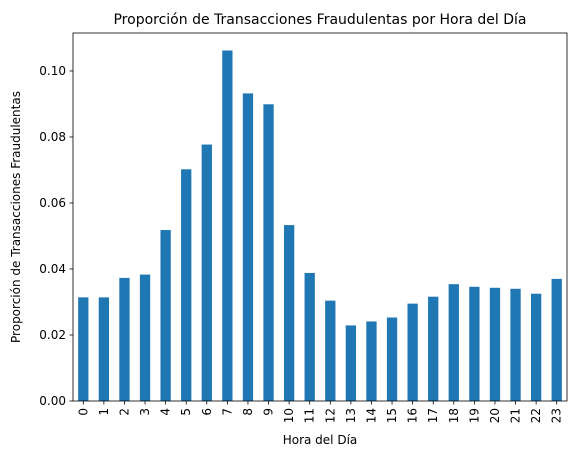 This screenshot has width=576, height=457. I want to click on x-tick-label: 22, so click(536, 415).